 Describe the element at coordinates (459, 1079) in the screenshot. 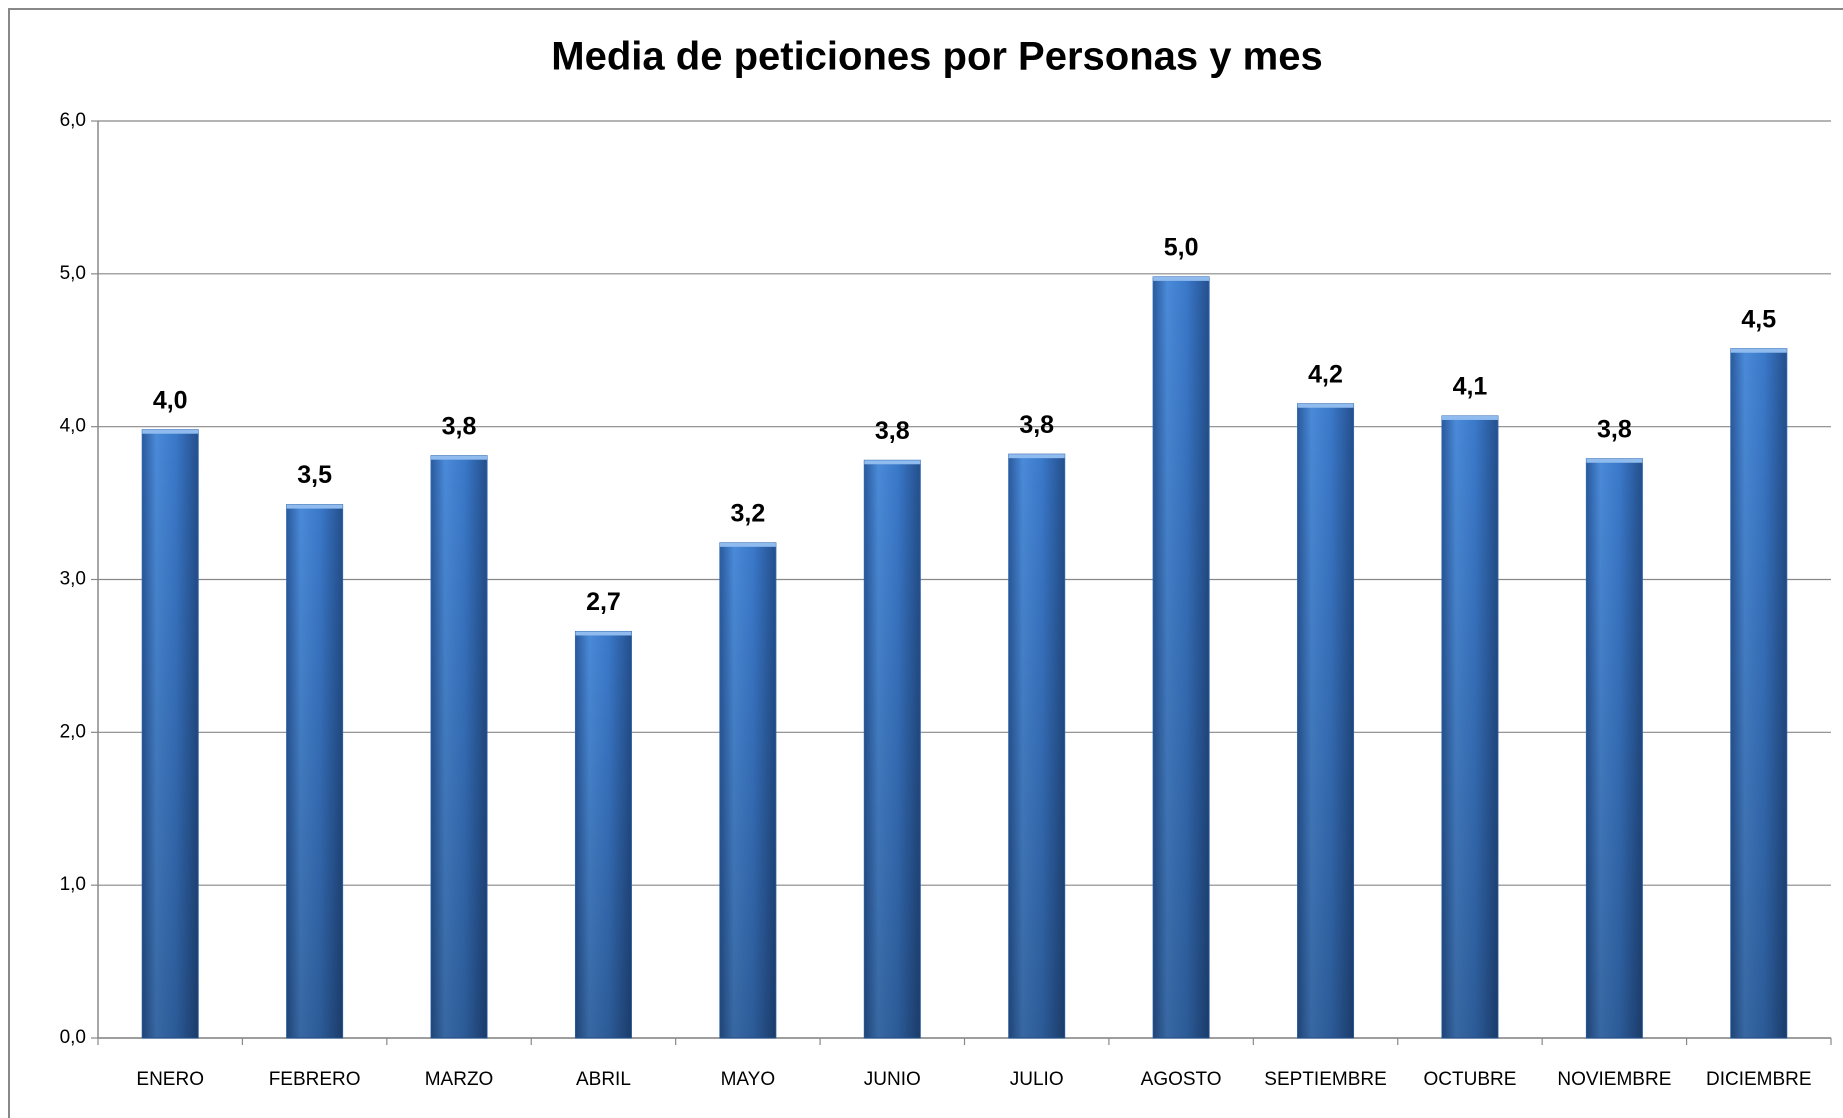

I see `x-tick-label: MARZO` at that location.